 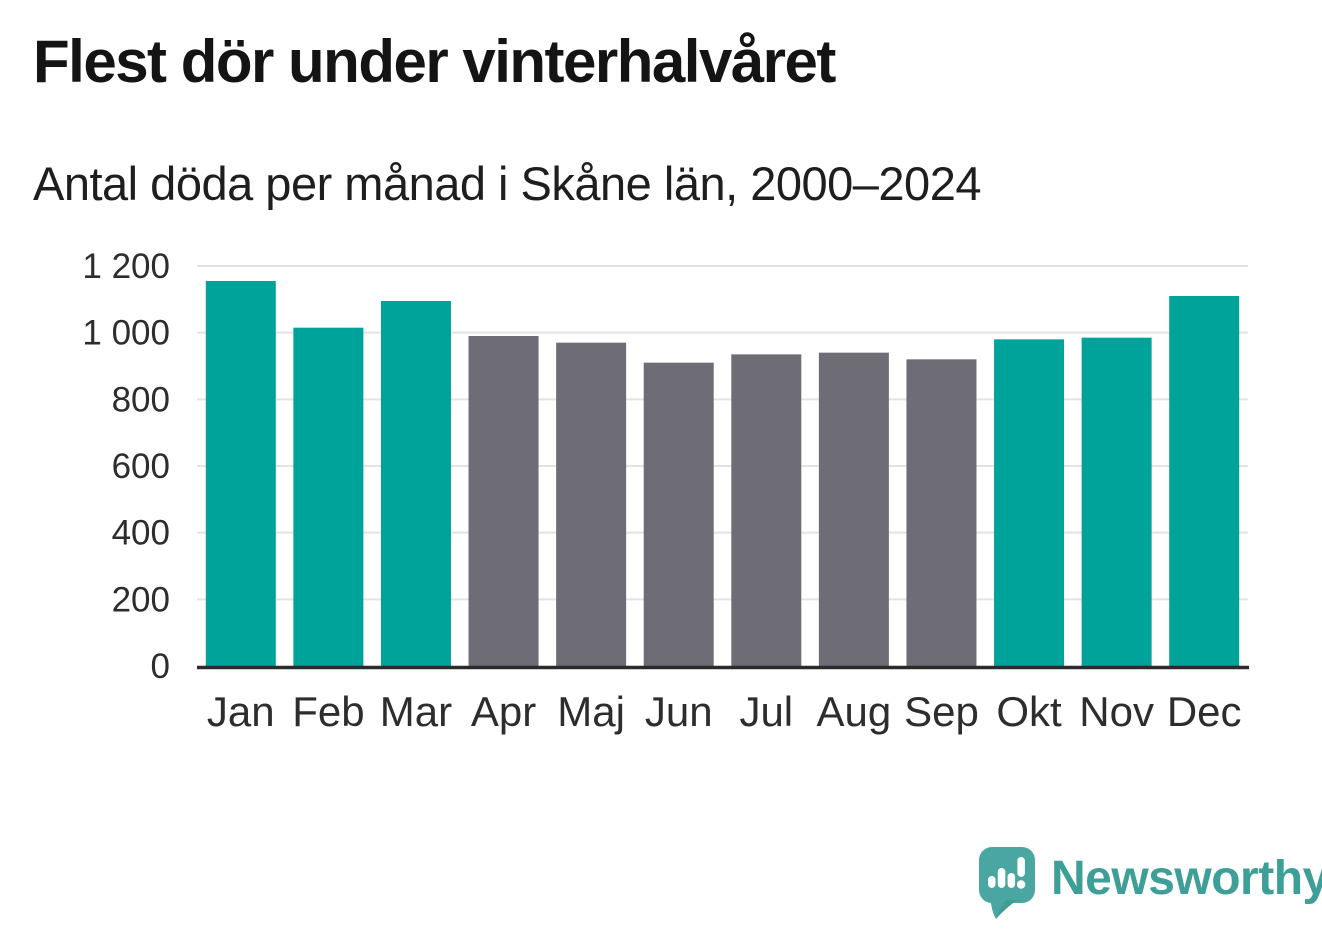 I want to click on chart-title: Flest dör under vinterhalvåret, so click(x=434, y=61).